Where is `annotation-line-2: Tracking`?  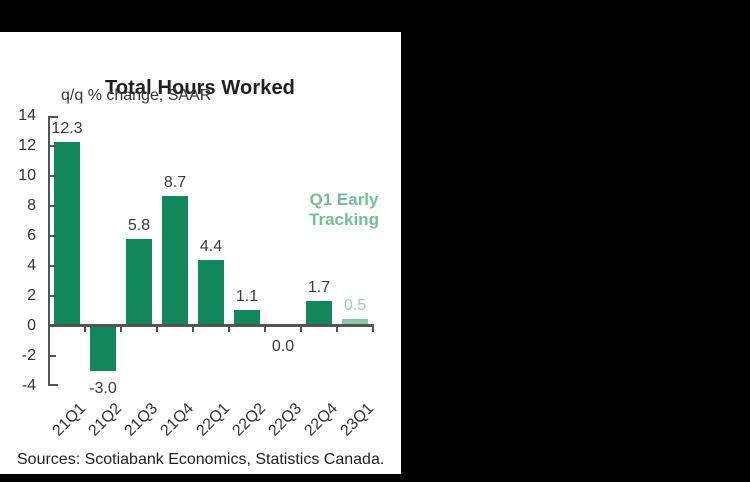 annotation-line-2: Tracking is located at coordinates (344, 219).